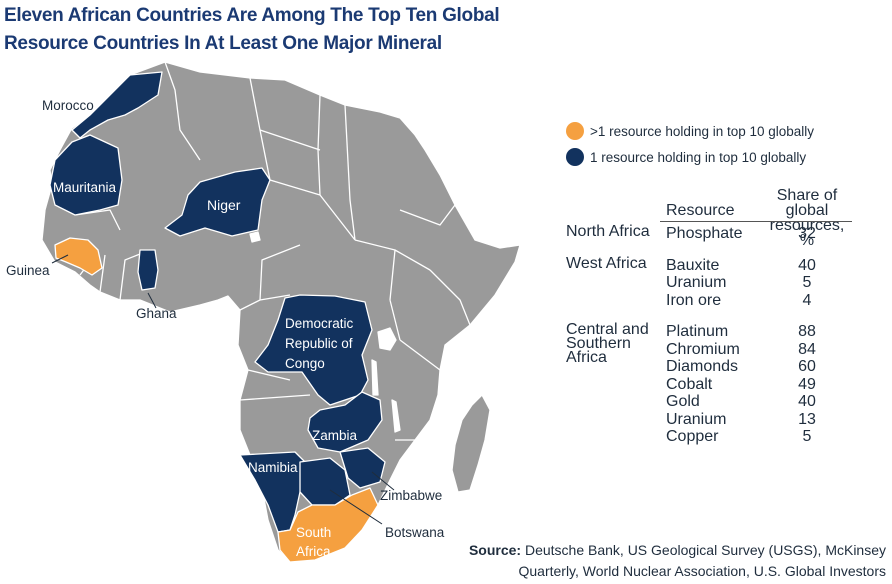 Image resolution: width=892 pixels, height=584 pixels. What do you see at coordinates (396, 416) in the screenshot?
I see `lake-malawi` at bounding box center [396, 416].